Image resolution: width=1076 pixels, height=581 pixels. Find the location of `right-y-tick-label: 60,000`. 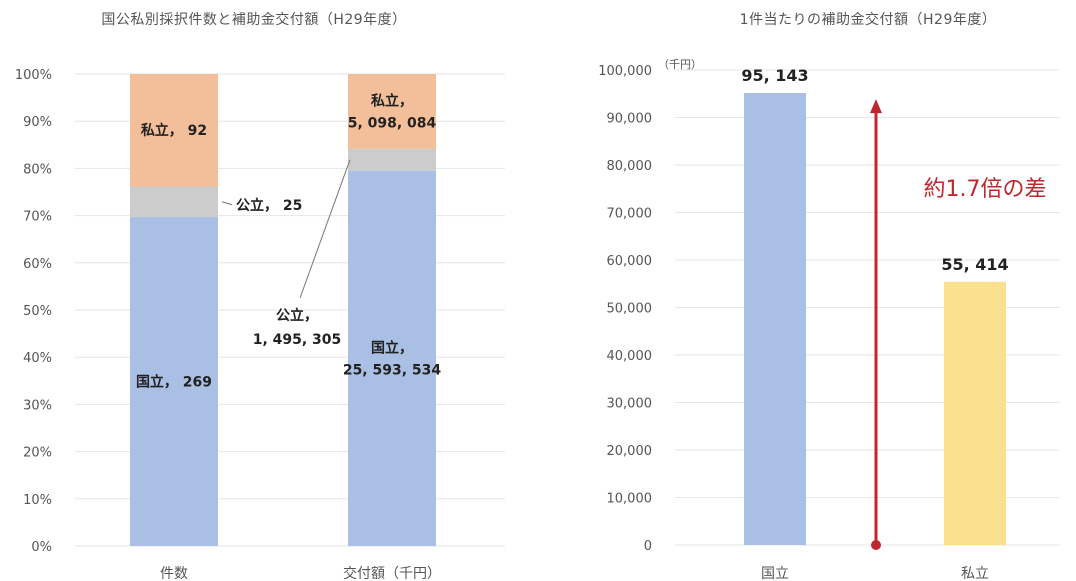

right-y-tick-label: 60,000 is located at coordinates (630, 261).